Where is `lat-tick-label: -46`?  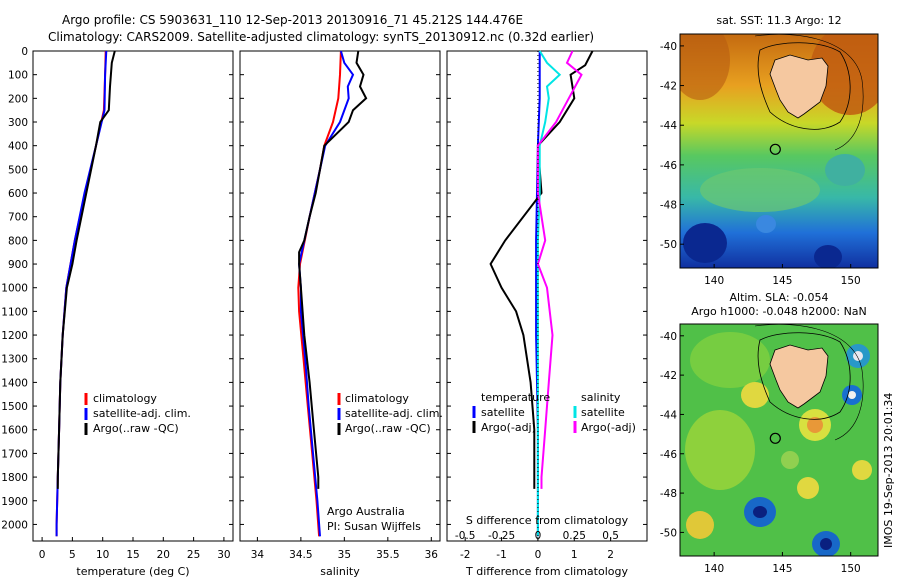
lat-tick-label: -46 is located at coordinates (668, 455).